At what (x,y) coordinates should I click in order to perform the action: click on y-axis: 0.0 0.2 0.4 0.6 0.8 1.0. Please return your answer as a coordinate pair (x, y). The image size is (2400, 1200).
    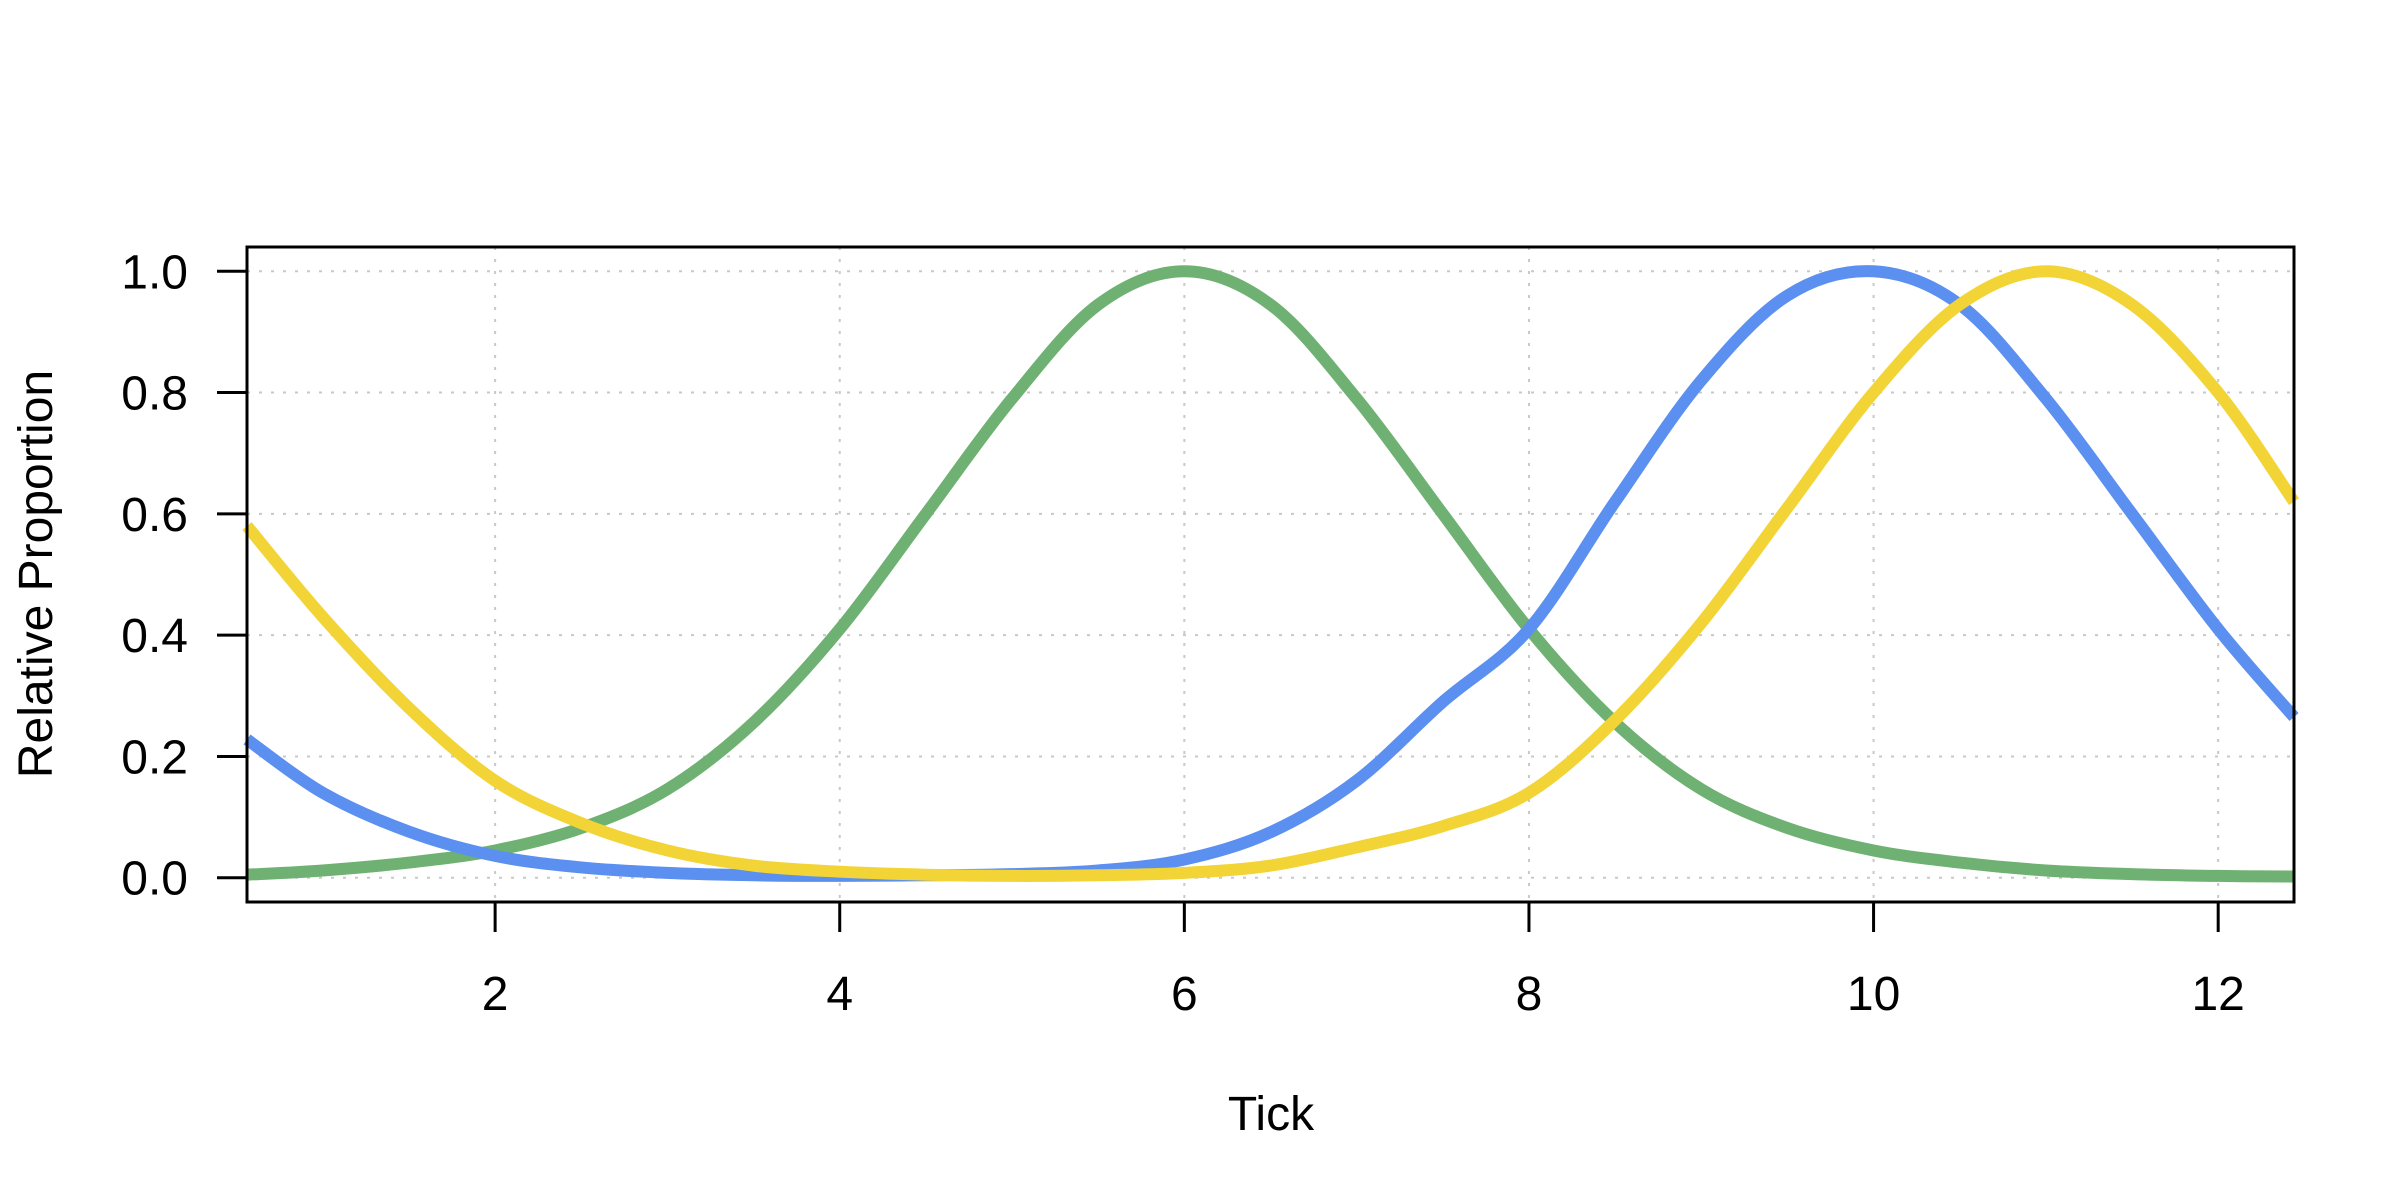
    Looking at the image, I should click on (184, 576).